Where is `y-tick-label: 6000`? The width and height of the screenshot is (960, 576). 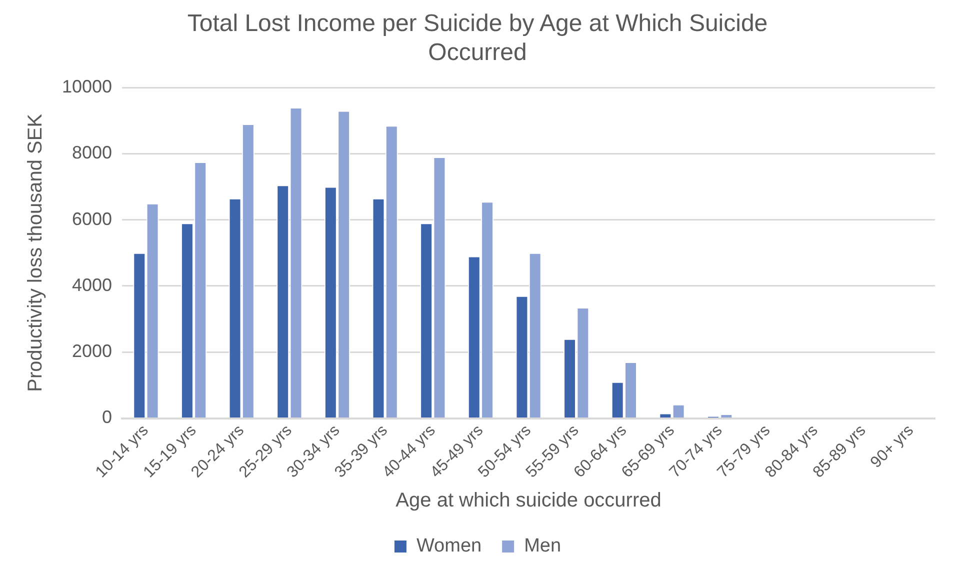
y-tick-label: 6000 is located at coordinates (92, 218).